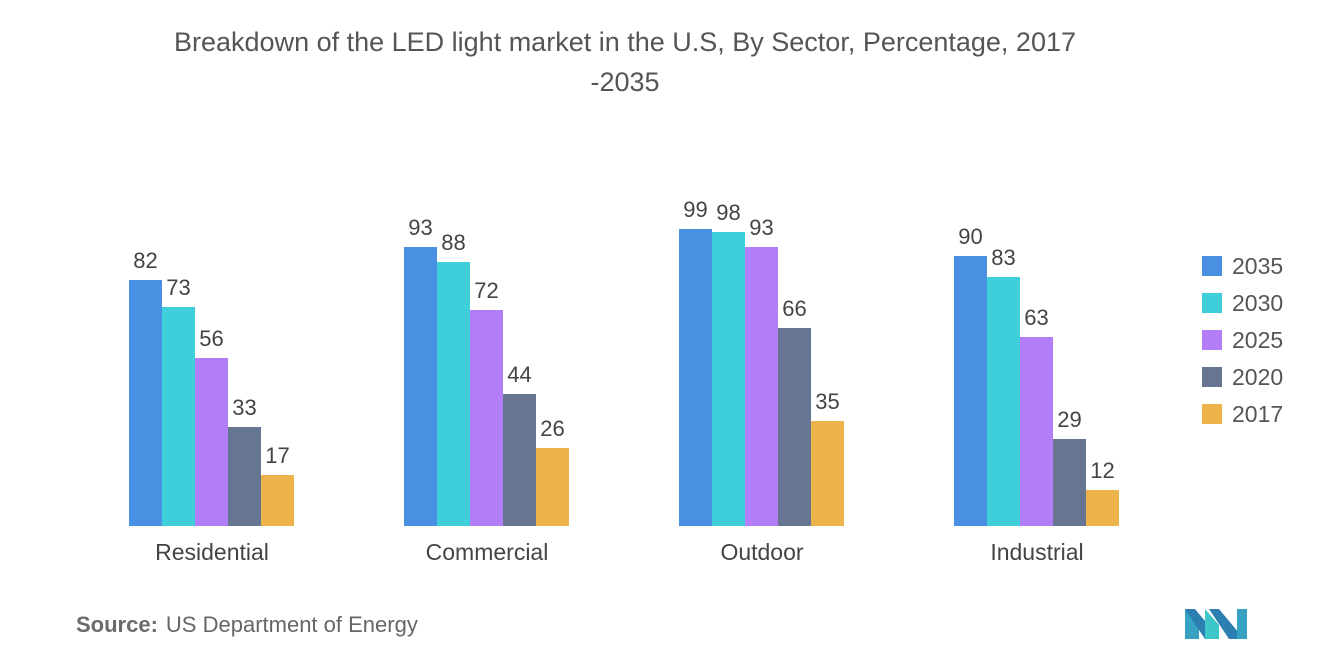 This screenshot has height=665, width=1320. I want to click on bar-commercial-2025, so click(486, 418).